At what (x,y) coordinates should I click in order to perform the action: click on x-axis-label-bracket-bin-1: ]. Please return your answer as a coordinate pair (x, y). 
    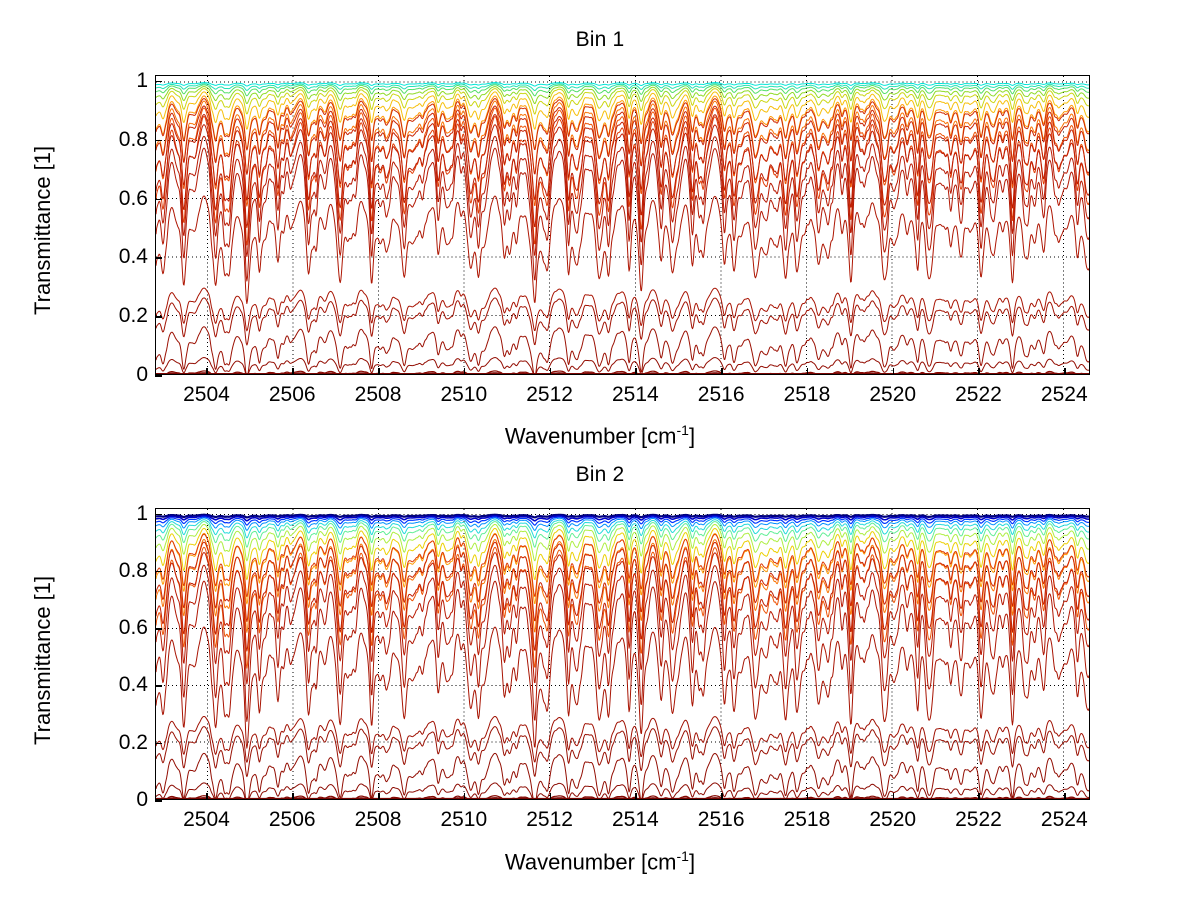
    Looking at the image, I should click on (692, 436).